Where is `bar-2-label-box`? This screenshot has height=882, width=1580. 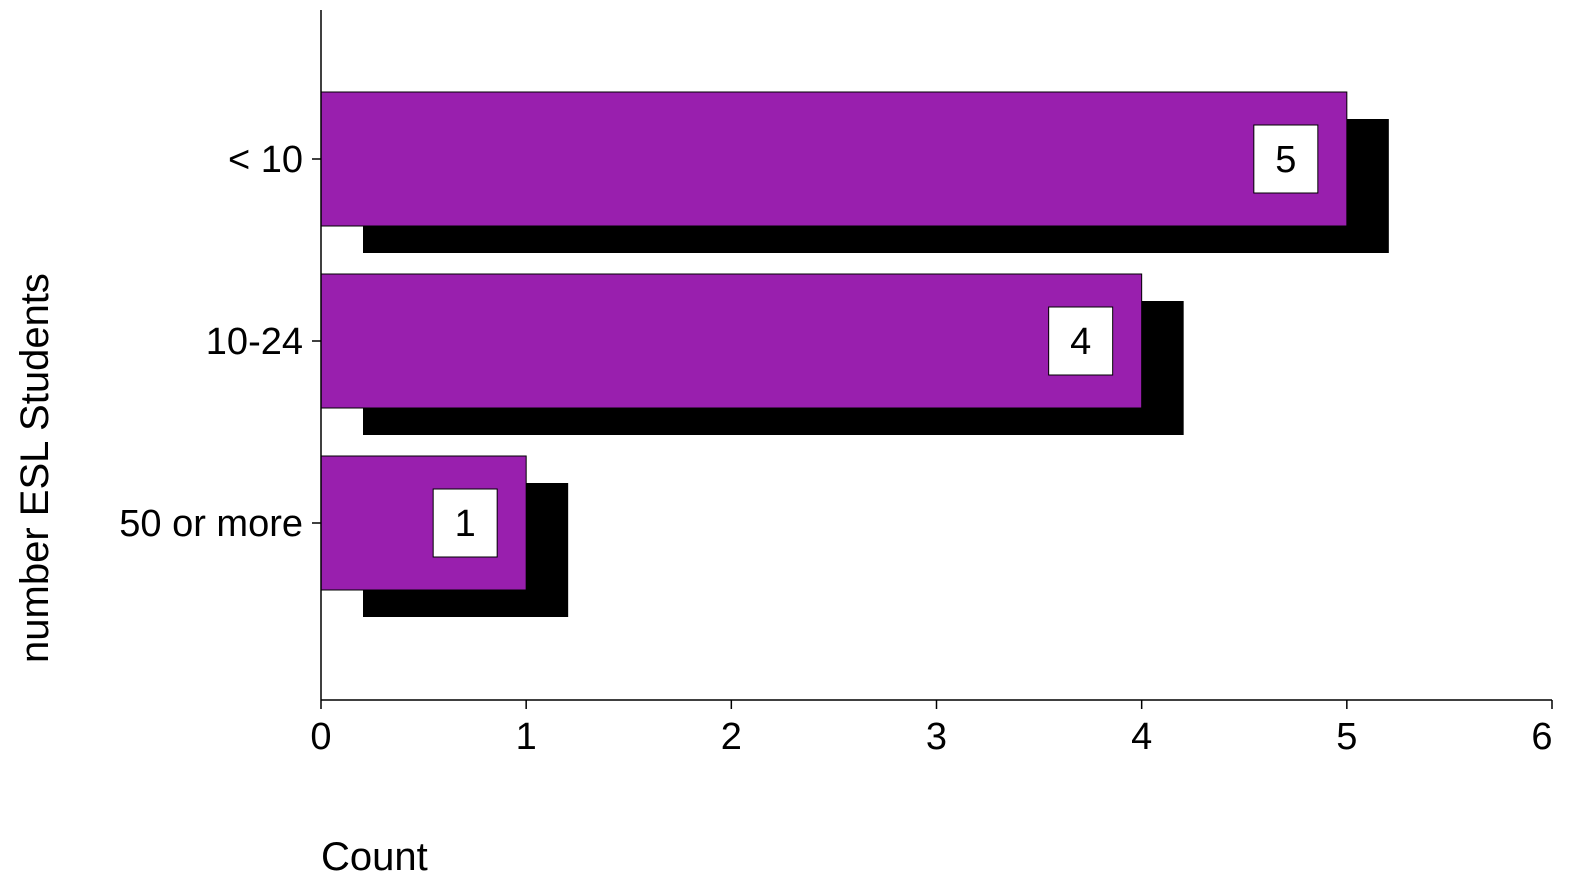
bar-2-label-box is located at coordinates (465, 523).